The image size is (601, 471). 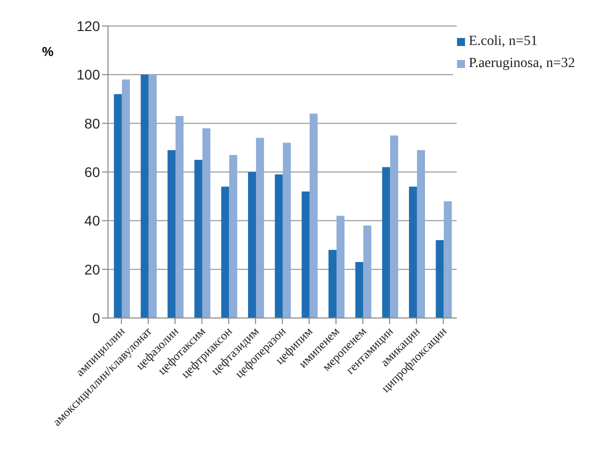 I want to click on y-tick-label: 20, so click(x=92, y=269).